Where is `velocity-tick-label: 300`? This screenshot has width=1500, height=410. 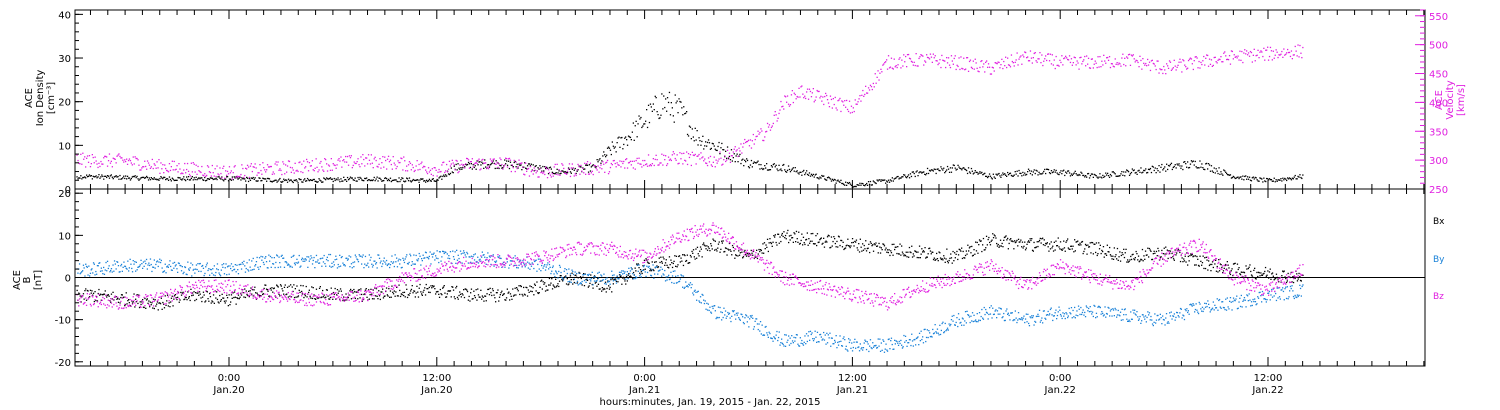
velocity-tick-label: 300 is located at coordinates (1438, 161).